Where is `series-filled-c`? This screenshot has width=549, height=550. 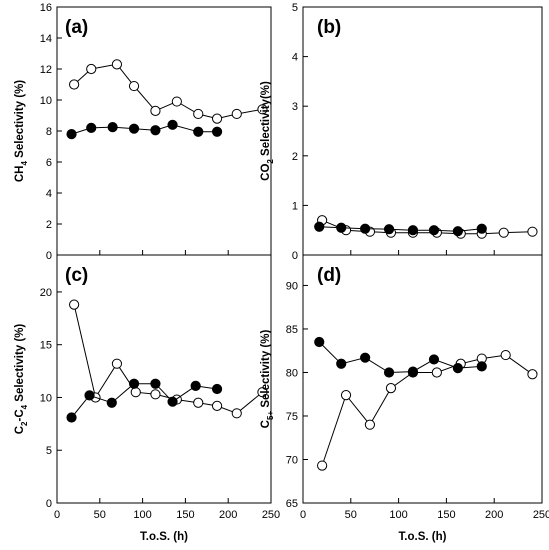 series-filled-c is located at coordinates (144, 400).